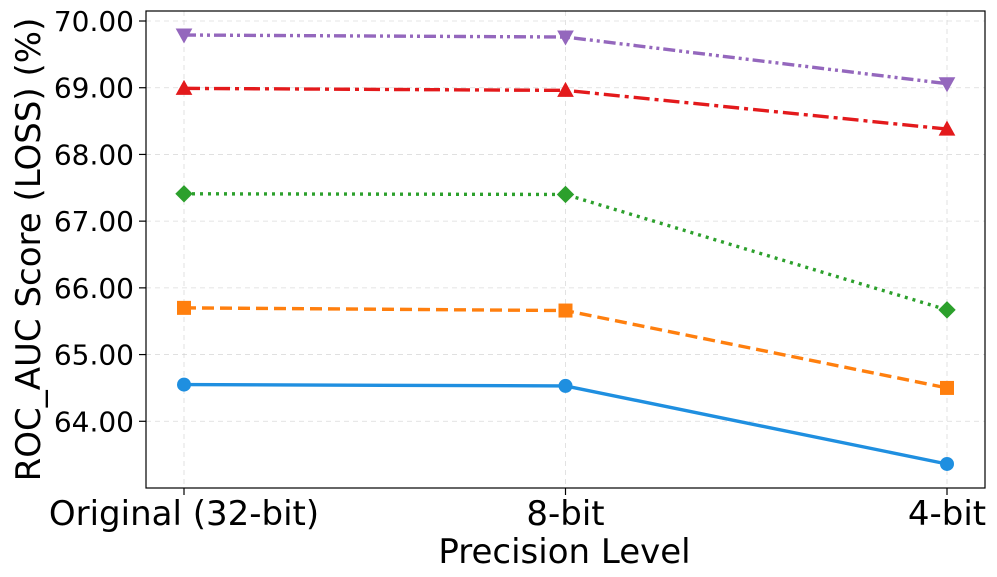 The height and width of the screenshot is (577, 997). What do you see at coordinates (94, 288) in the screenshot?
I see `y-tick-label: 66.00` at bounding box center [94, 288].